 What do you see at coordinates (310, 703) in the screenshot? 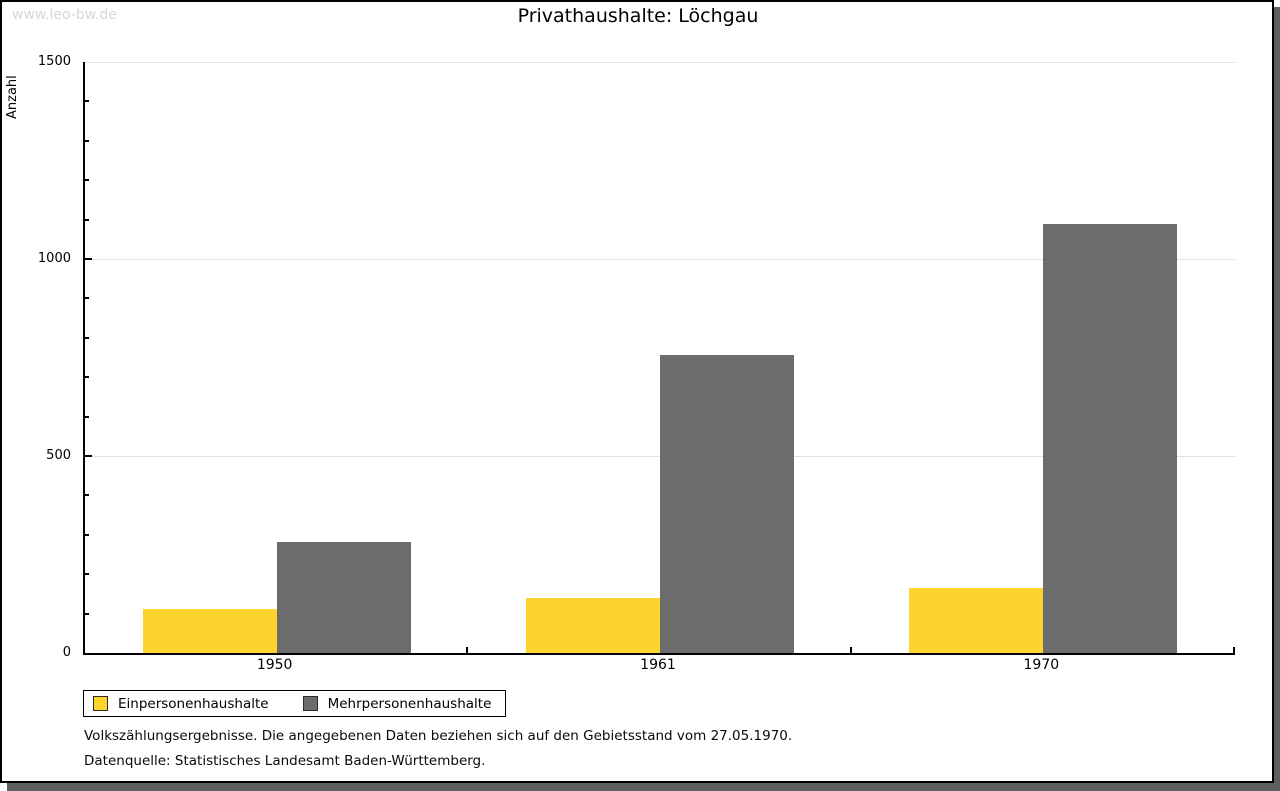
I see `legend-swatch-mehrpersonenhaushalte` at bounding box center [310, 703].